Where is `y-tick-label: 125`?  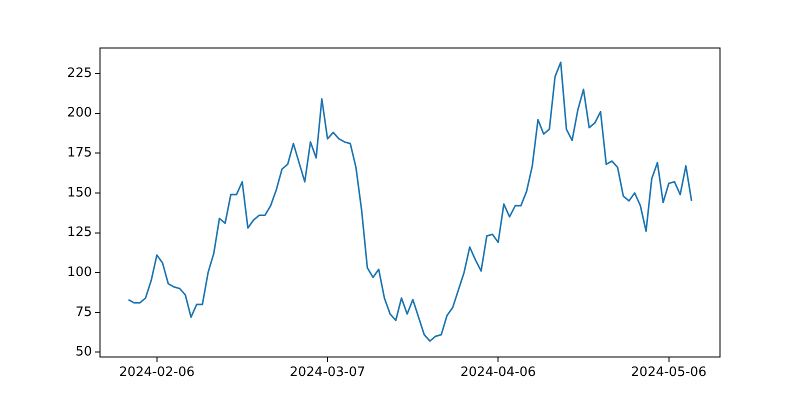 y-tick-label: 125 is located at coordinates (79, 232).